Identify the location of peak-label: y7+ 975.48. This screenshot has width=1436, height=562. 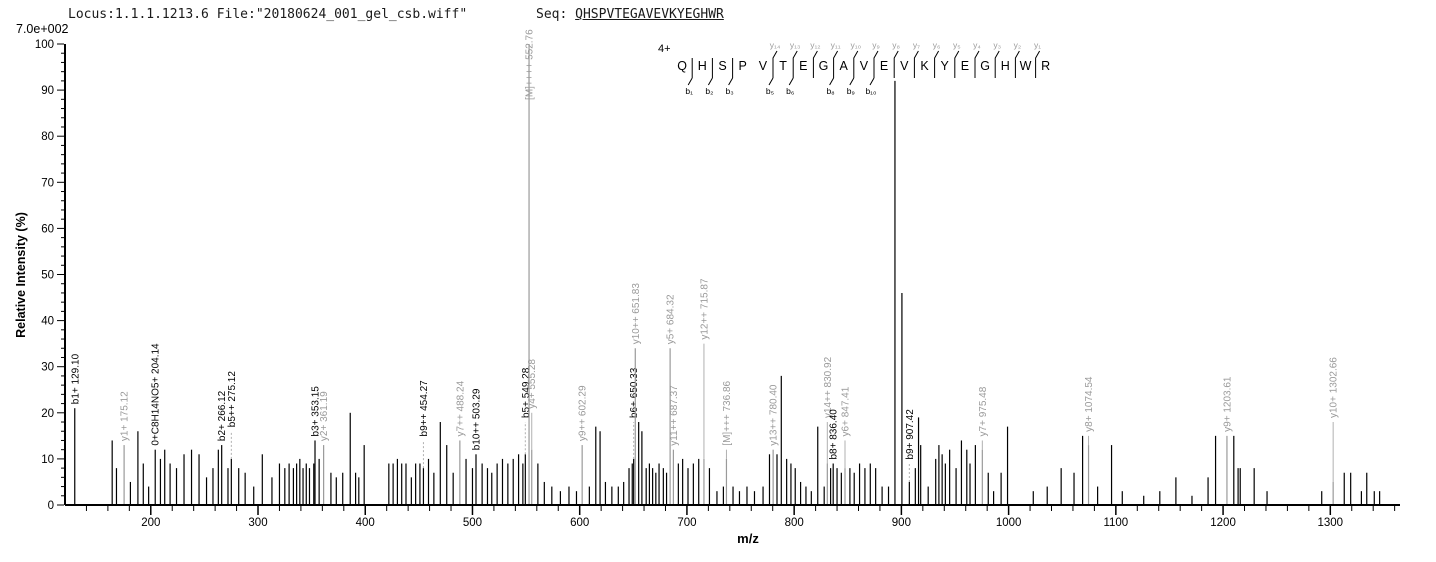
(983, 411).